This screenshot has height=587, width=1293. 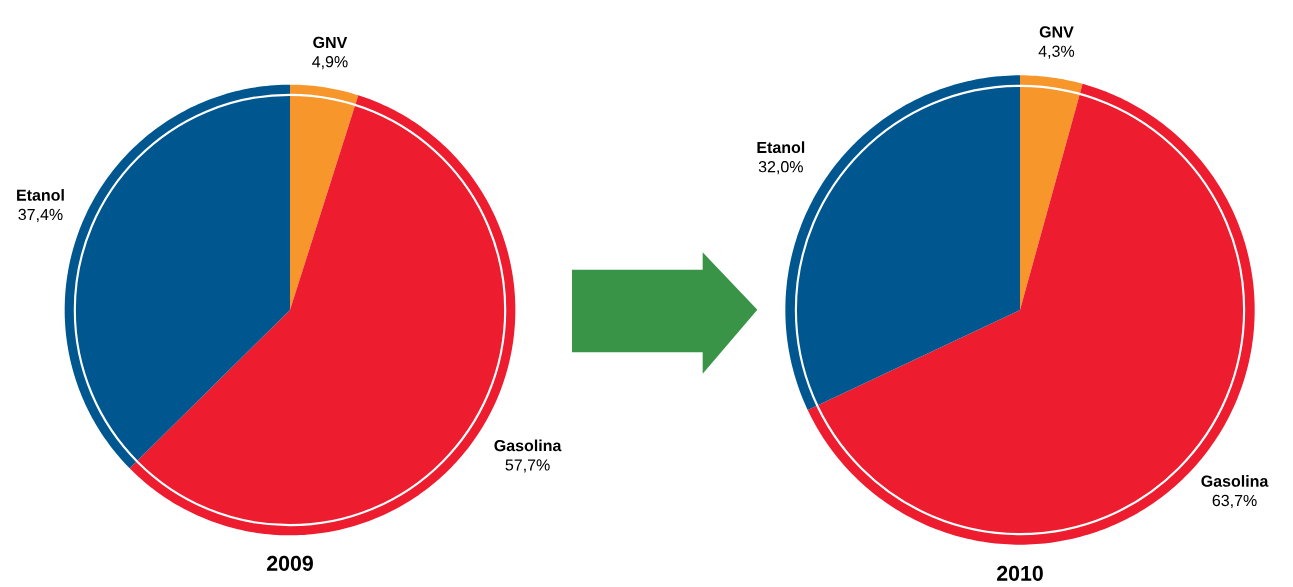 I want to click on data-label: 63,7%, so click(x=1234, y=501).